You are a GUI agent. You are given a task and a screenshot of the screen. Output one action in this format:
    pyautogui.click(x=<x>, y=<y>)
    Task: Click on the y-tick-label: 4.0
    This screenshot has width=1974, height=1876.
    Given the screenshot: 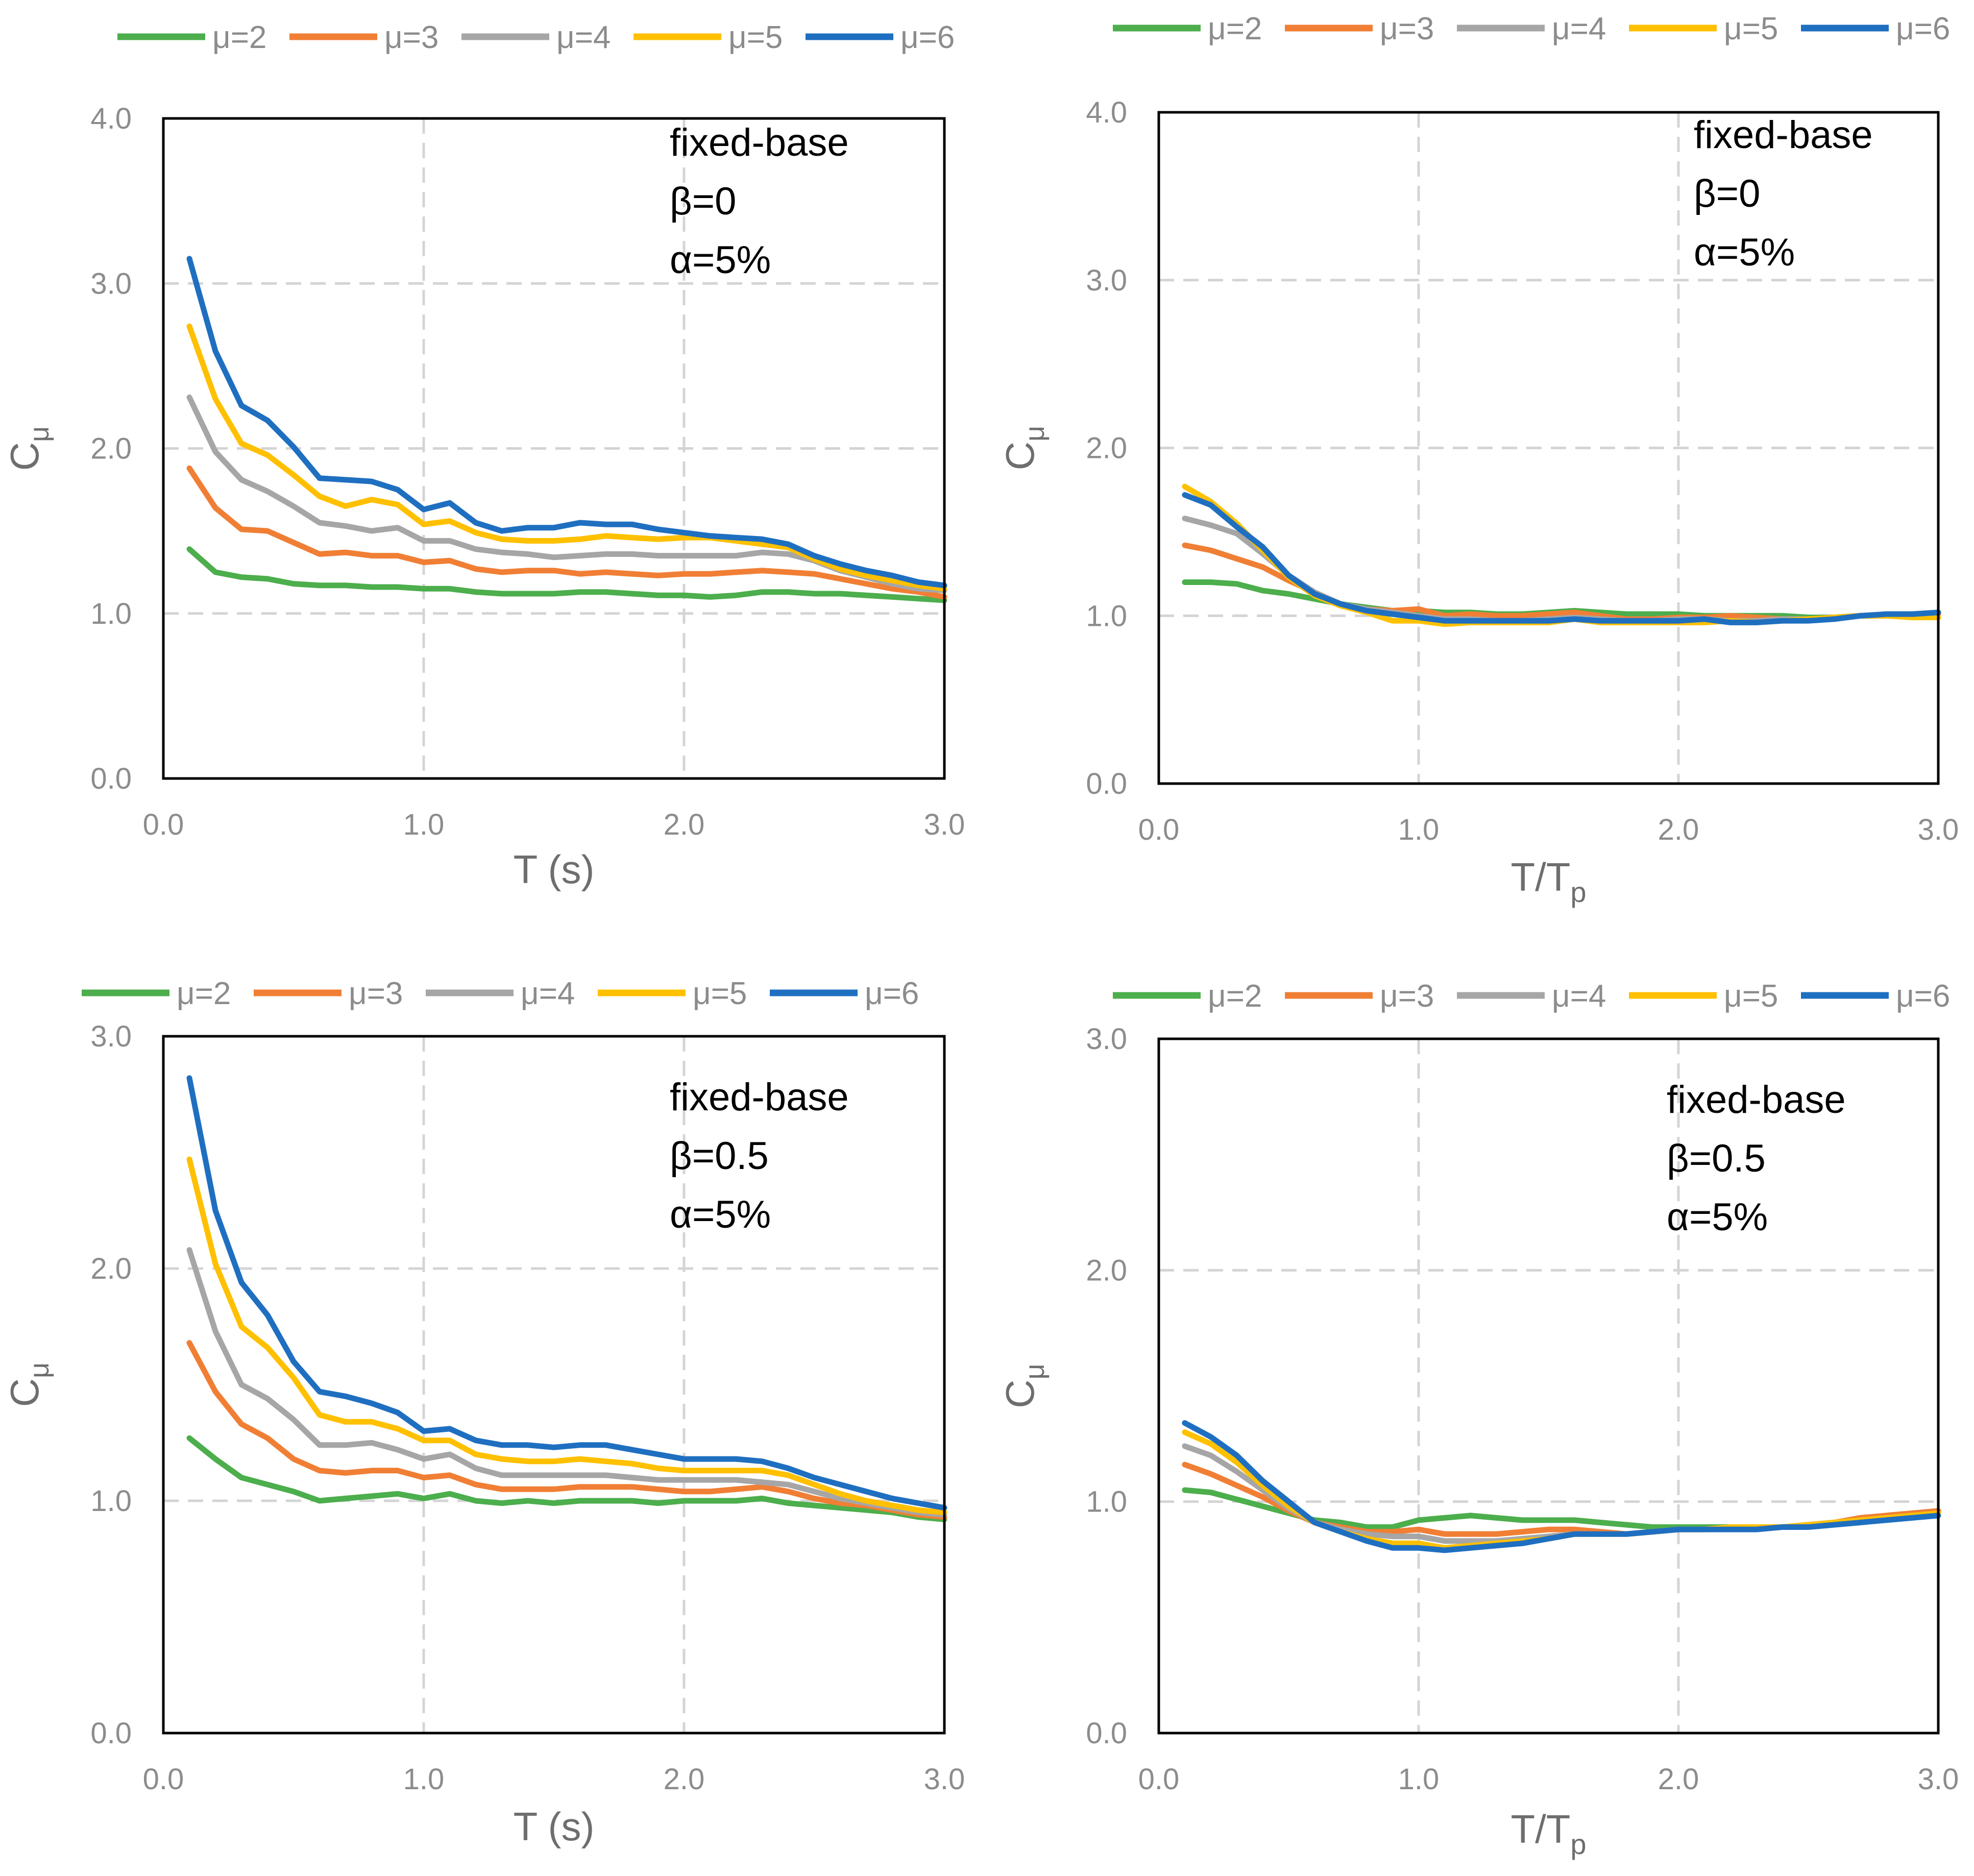 What is the action you would take?
    pyautogui.click(x=1106, y=112)
    